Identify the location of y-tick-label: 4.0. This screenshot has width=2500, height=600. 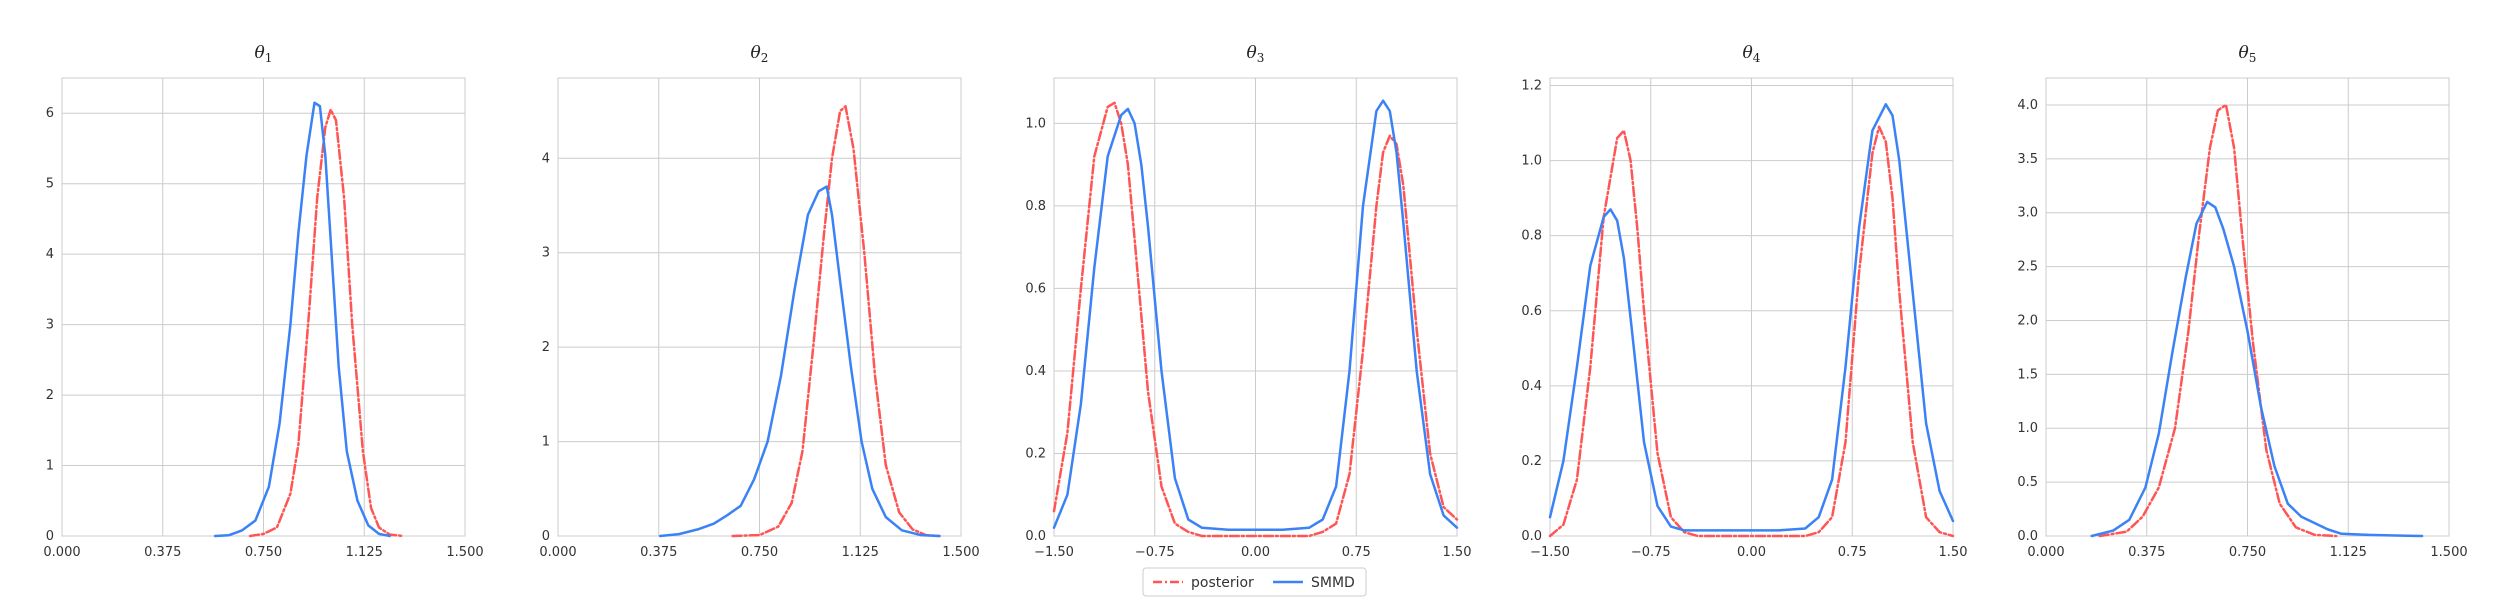
(2027, 105).